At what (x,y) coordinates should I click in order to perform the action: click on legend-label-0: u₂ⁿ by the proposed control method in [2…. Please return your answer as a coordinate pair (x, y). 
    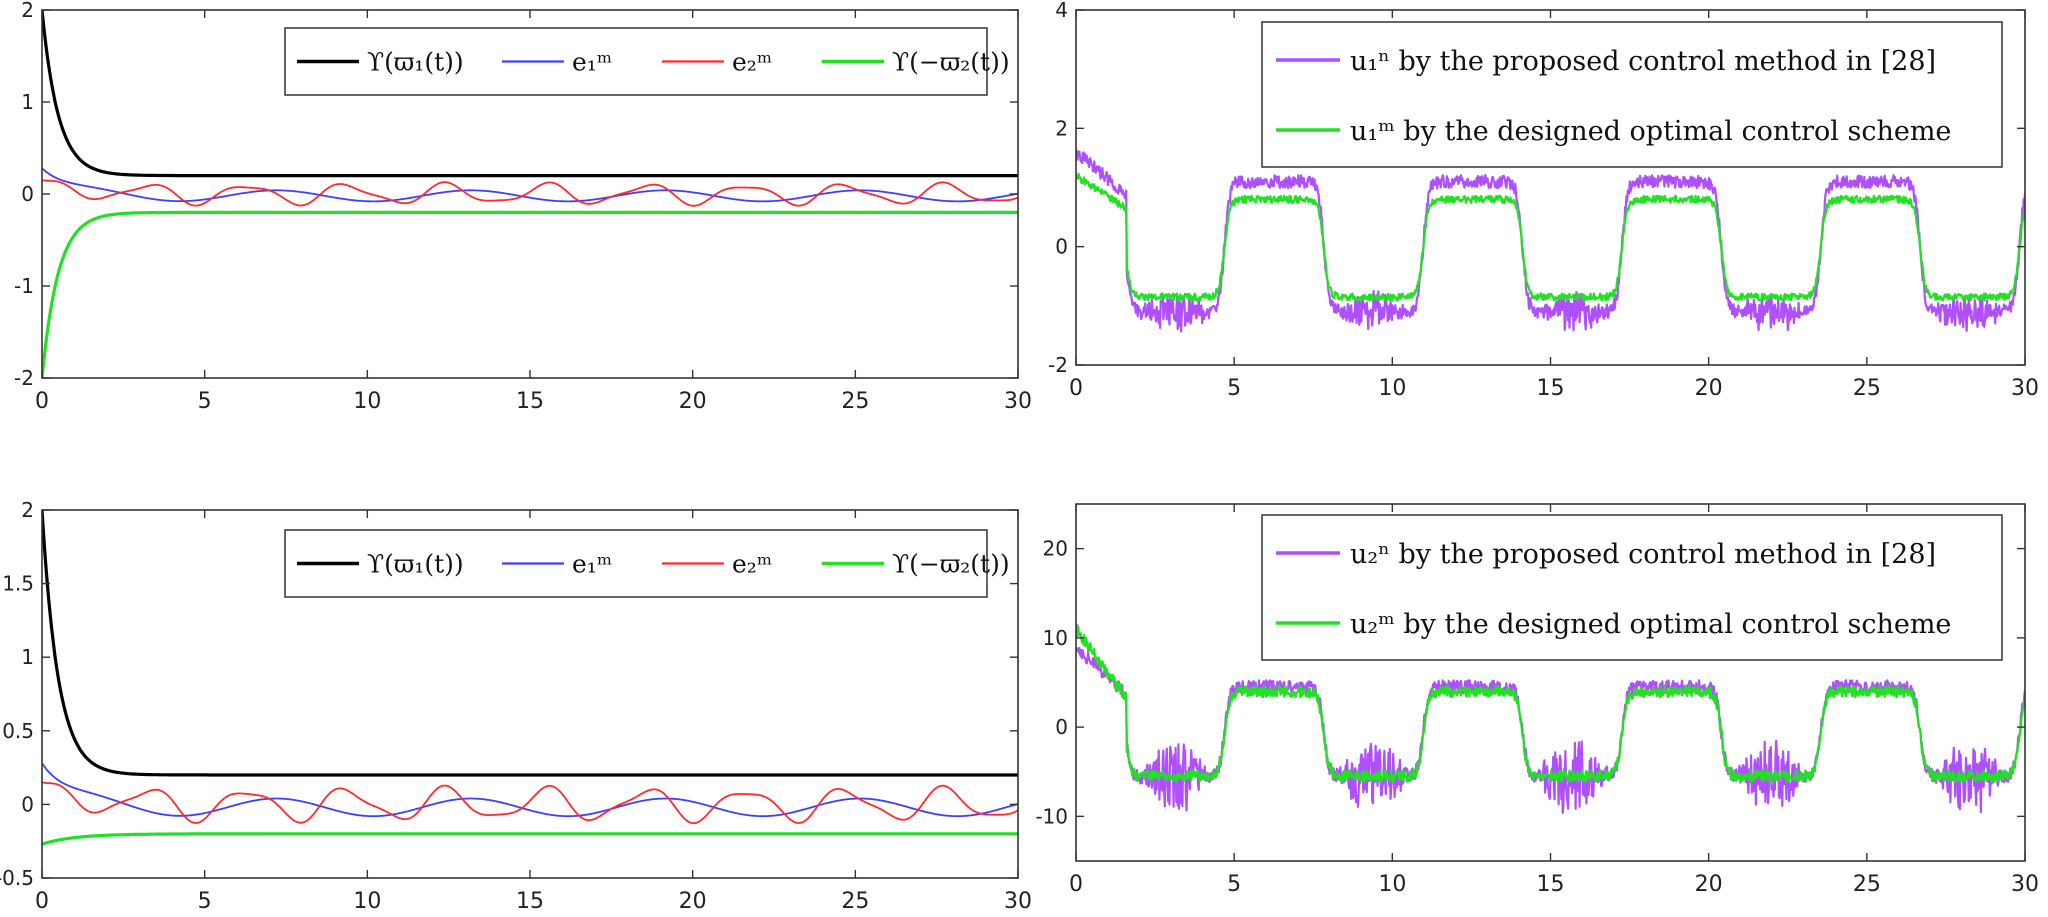
    Looking at the image, I should click on (1643, 554).